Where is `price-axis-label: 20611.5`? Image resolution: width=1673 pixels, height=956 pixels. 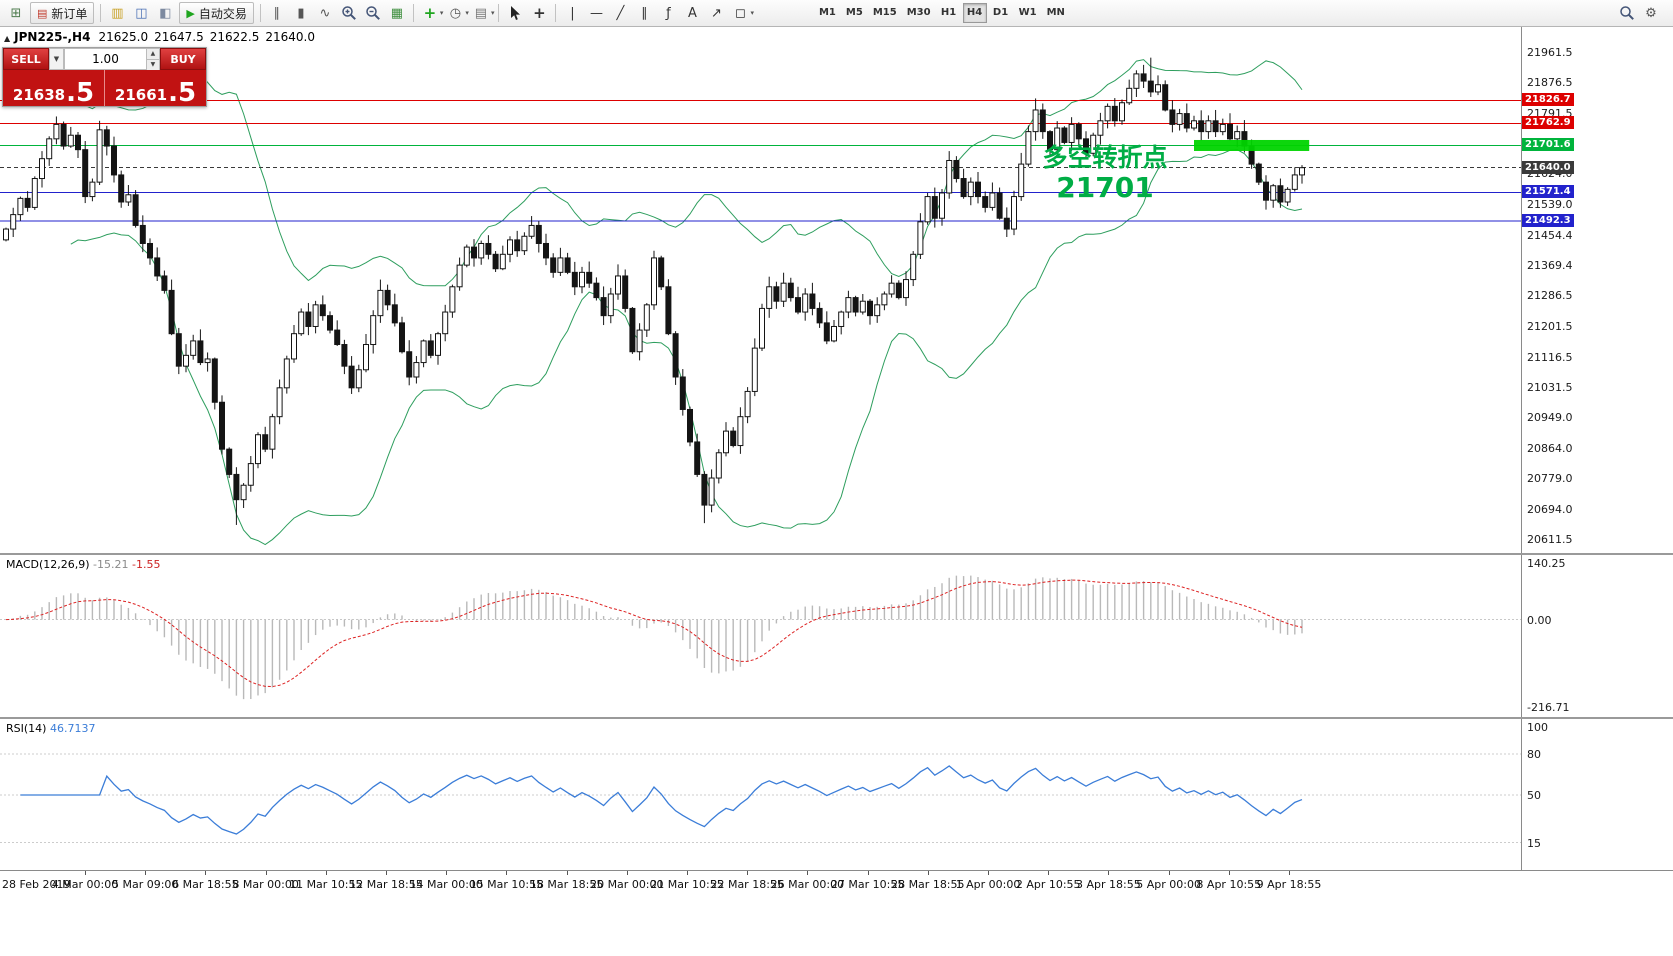
price-axis-label: 20611.5 is located at coordinates (1550, 539).